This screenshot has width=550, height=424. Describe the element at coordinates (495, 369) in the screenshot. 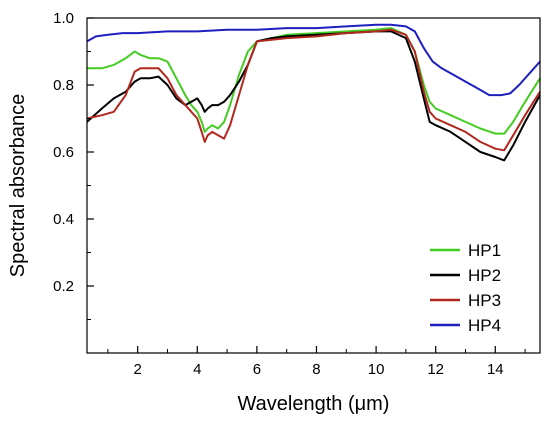

I see `x-tick-label: 14` at that location.